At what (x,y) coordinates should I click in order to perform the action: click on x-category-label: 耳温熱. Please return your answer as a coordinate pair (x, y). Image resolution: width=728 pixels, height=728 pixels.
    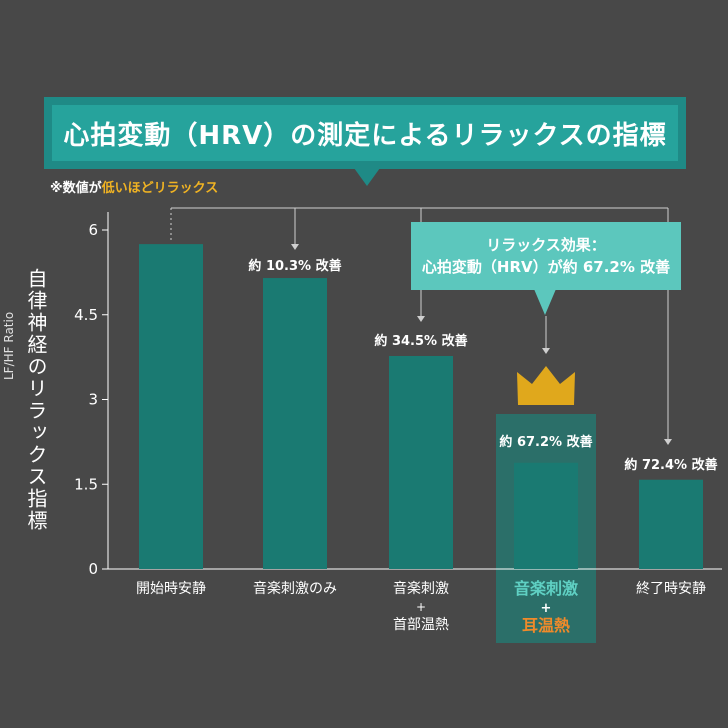
    Looking at the image, I should click on (546, 625).